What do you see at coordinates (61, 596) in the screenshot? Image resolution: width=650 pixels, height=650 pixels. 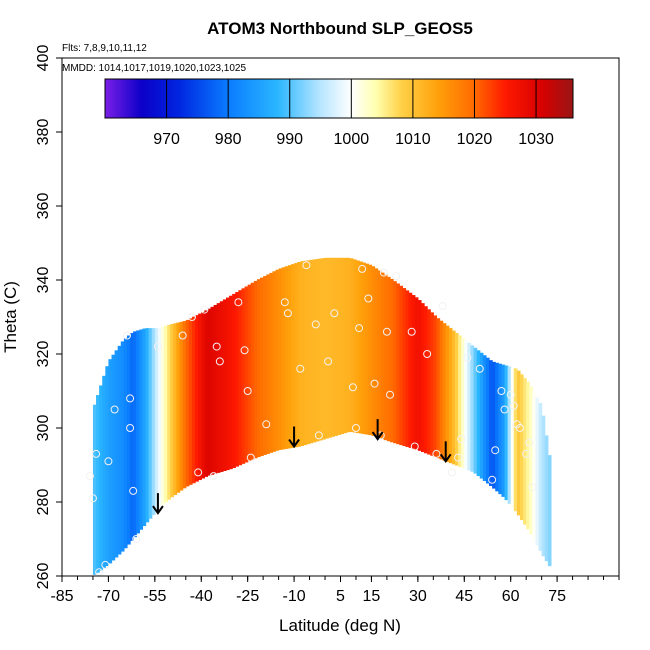 I see `x-tick-label: -85` at bounding box center [61, 596].